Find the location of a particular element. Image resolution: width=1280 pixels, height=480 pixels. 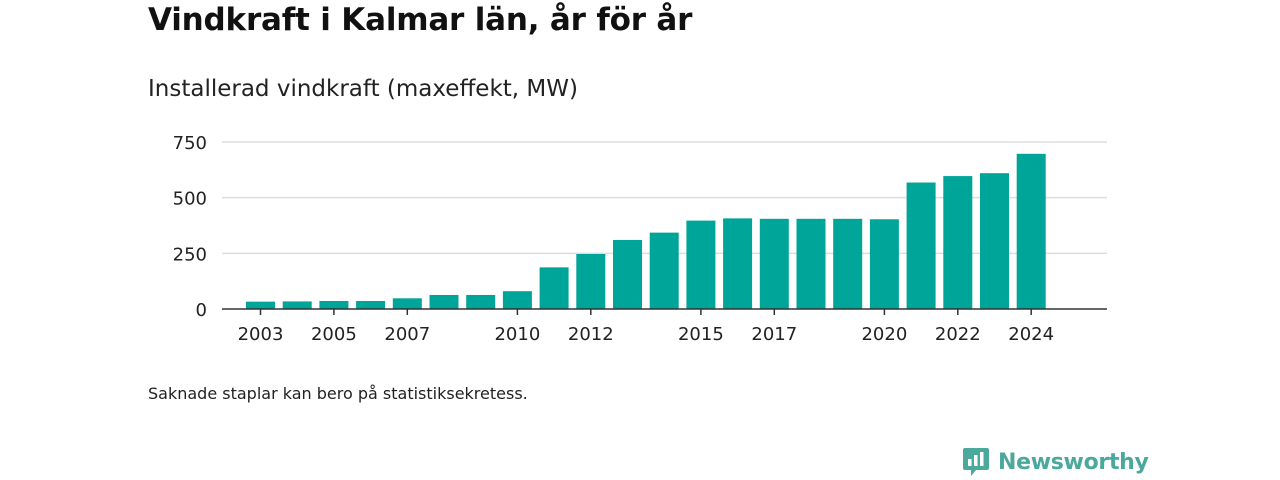

bar-2012 is located at coordinates (591, 281).